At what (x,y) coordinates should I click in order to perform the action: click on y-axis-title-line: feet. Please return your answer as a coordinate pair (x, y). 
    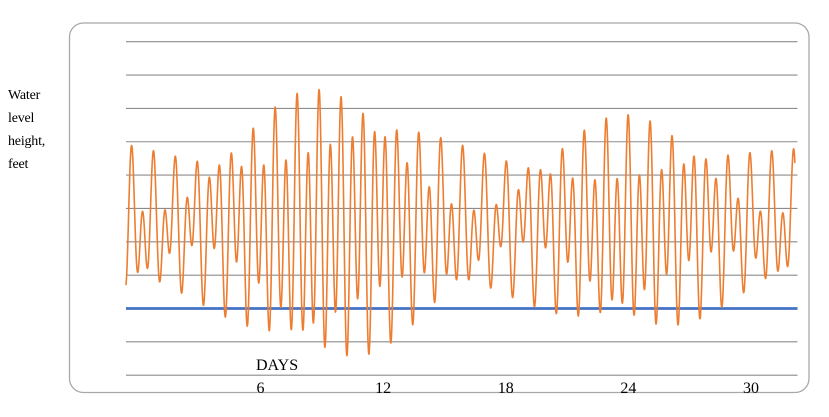
    Looking at the image, I should click on (18, 164).